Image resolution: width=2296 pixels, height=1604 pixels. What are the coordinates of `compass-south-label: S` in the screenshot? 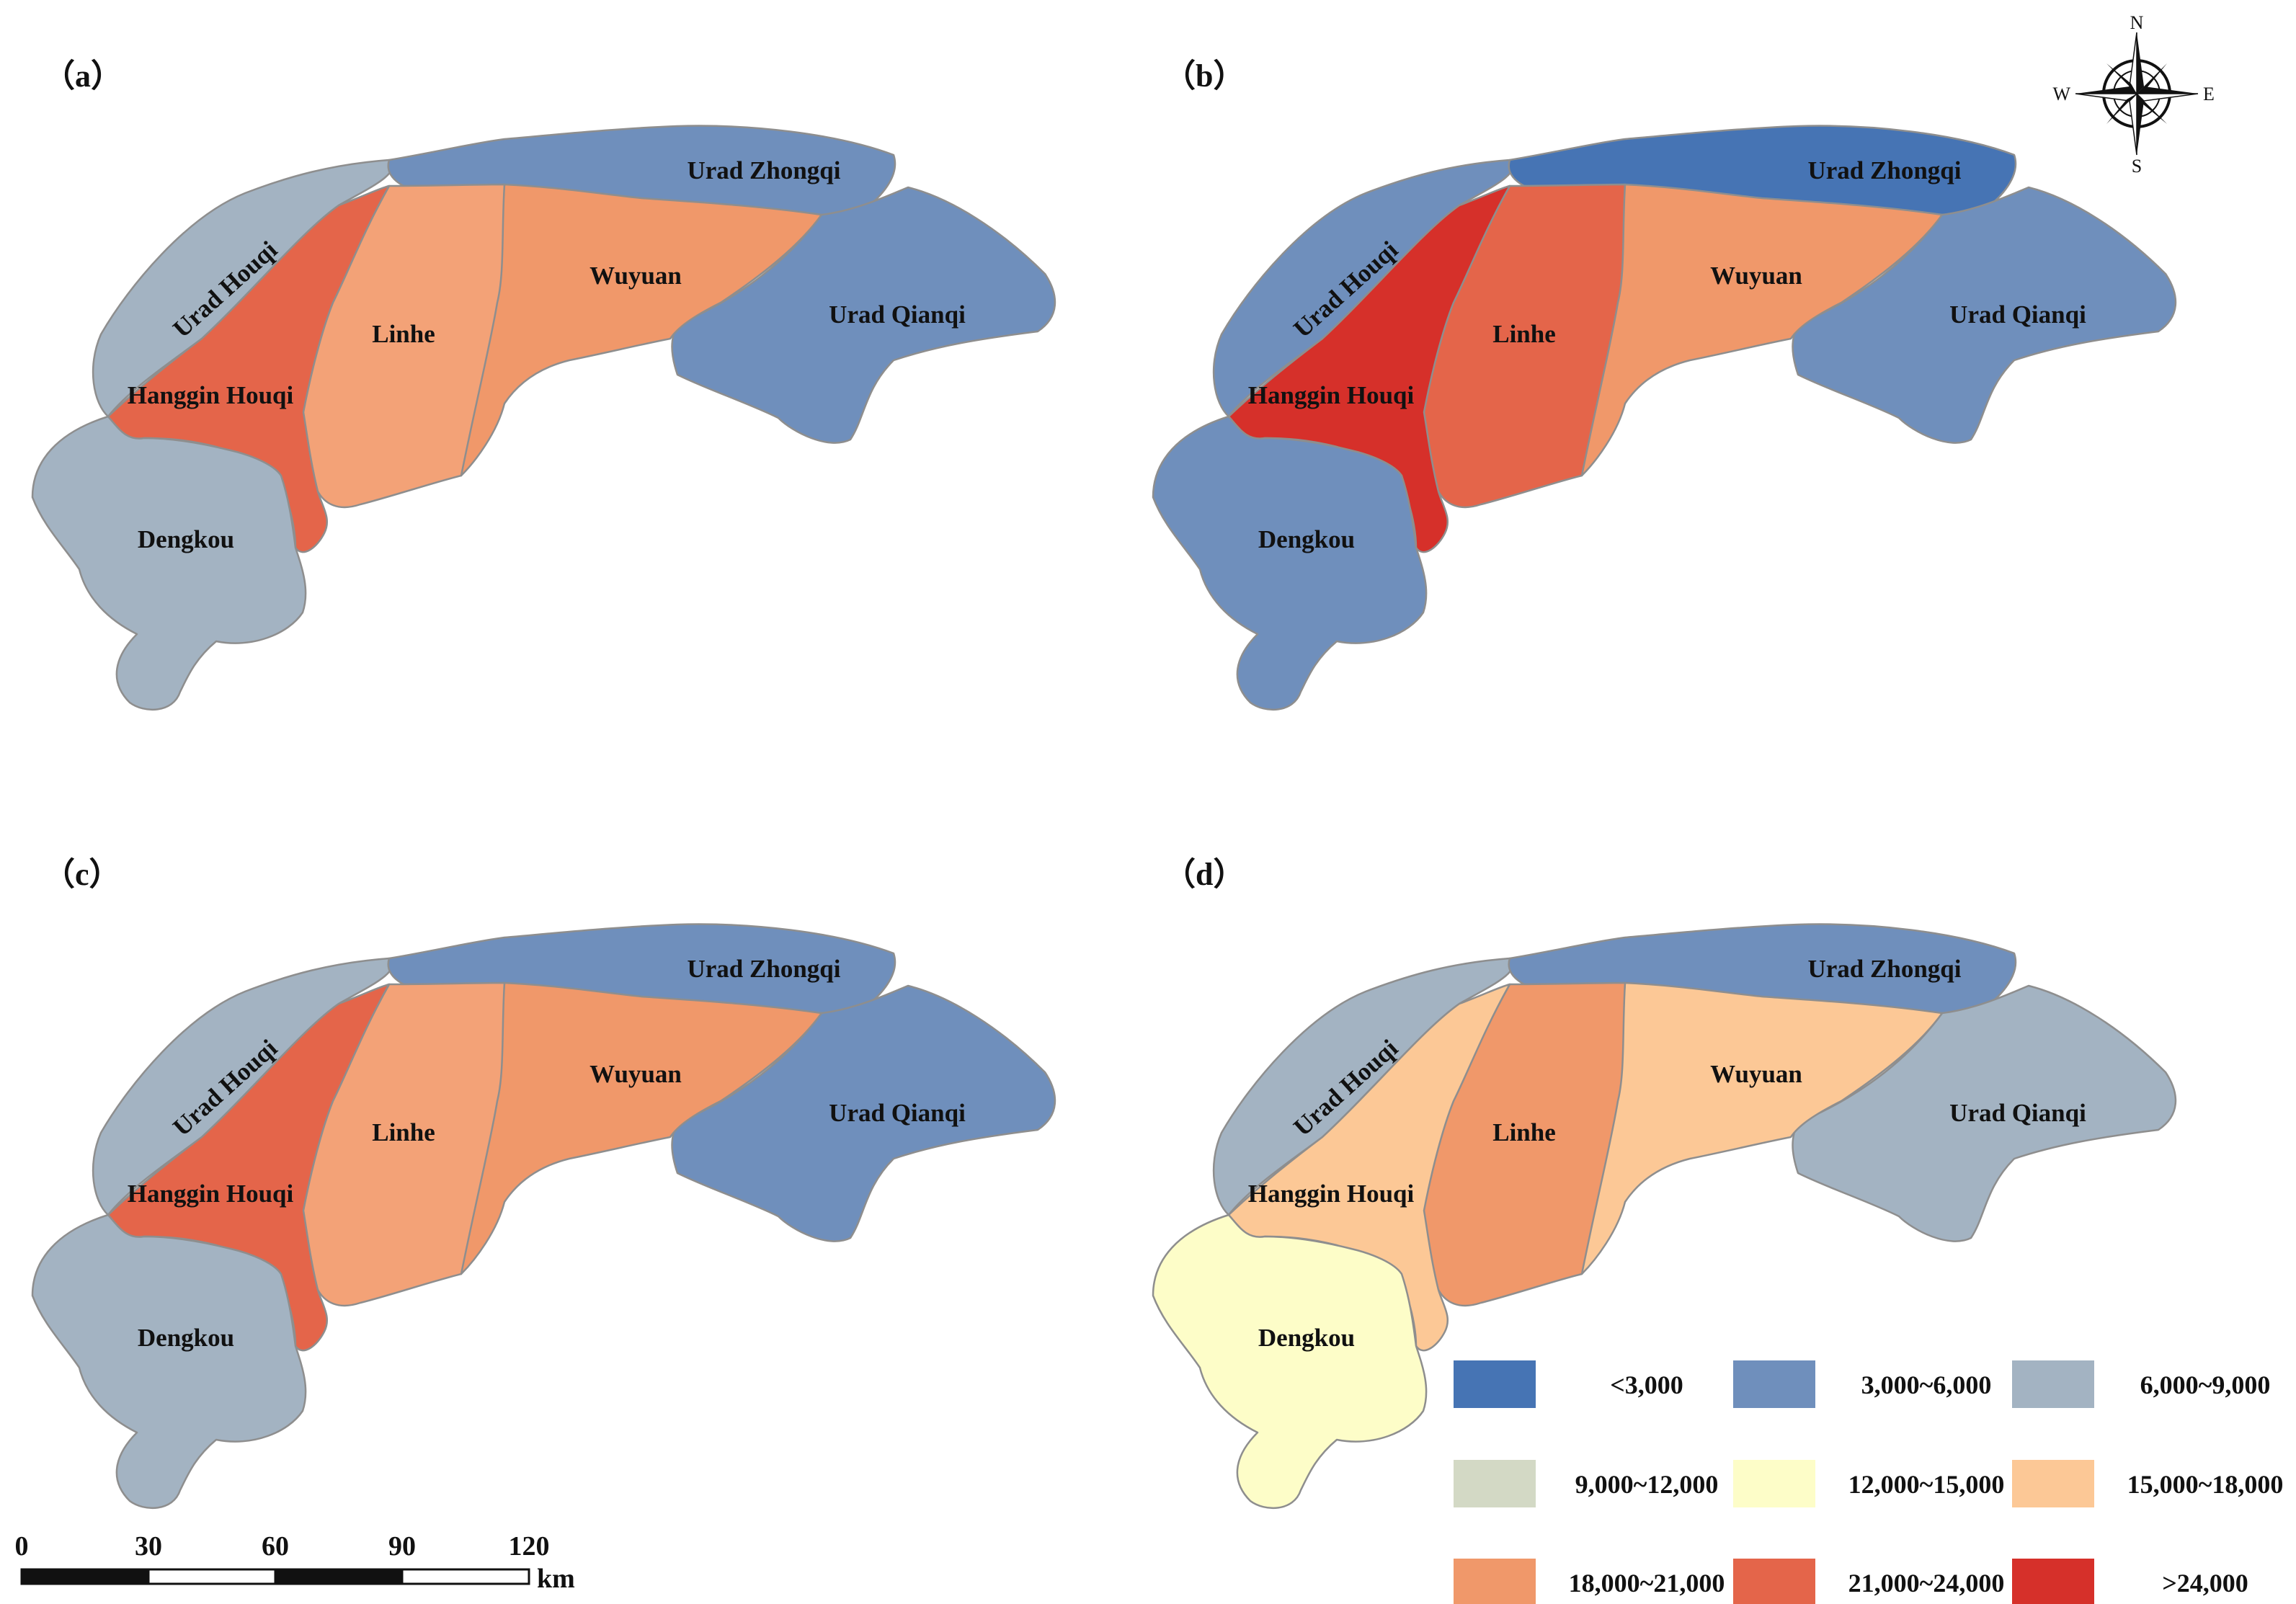 It's located at (2137, 166).